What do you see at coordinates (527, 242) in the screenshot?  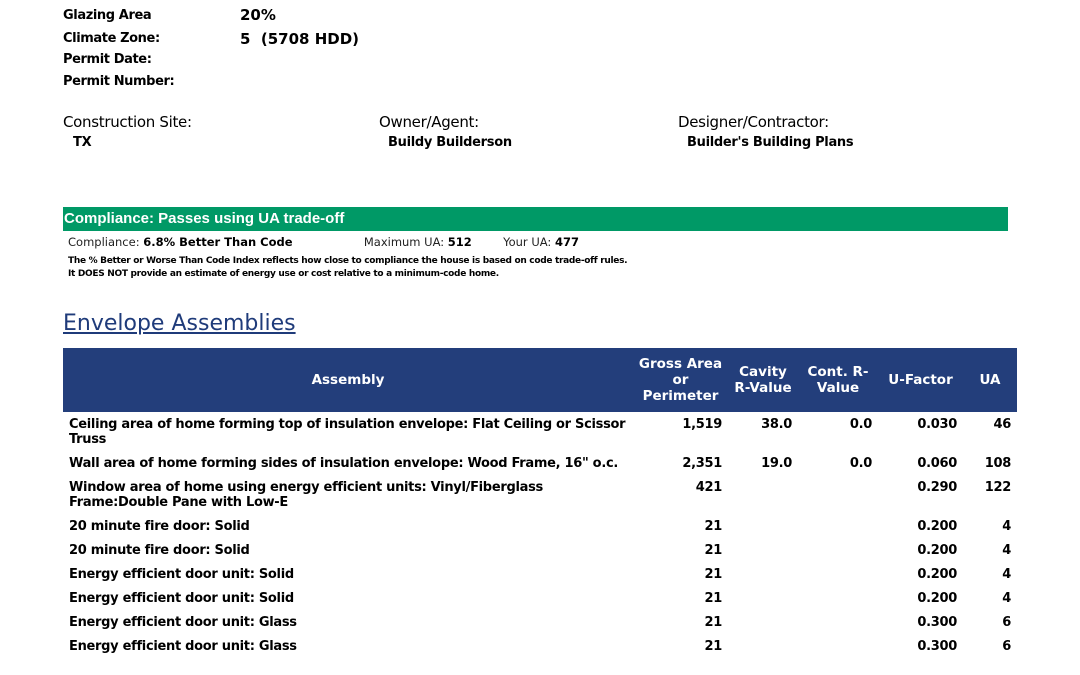 I see `your-ua-label: Your UA:` at bounding box center [527, 242].